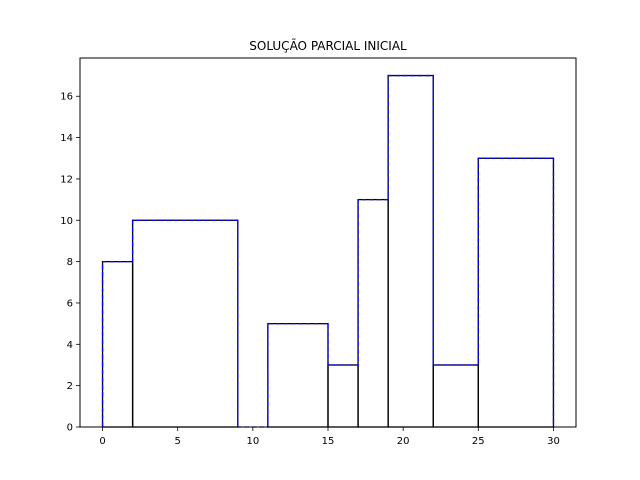  I want to click on x-tick-label: 25, so click(478, 441).